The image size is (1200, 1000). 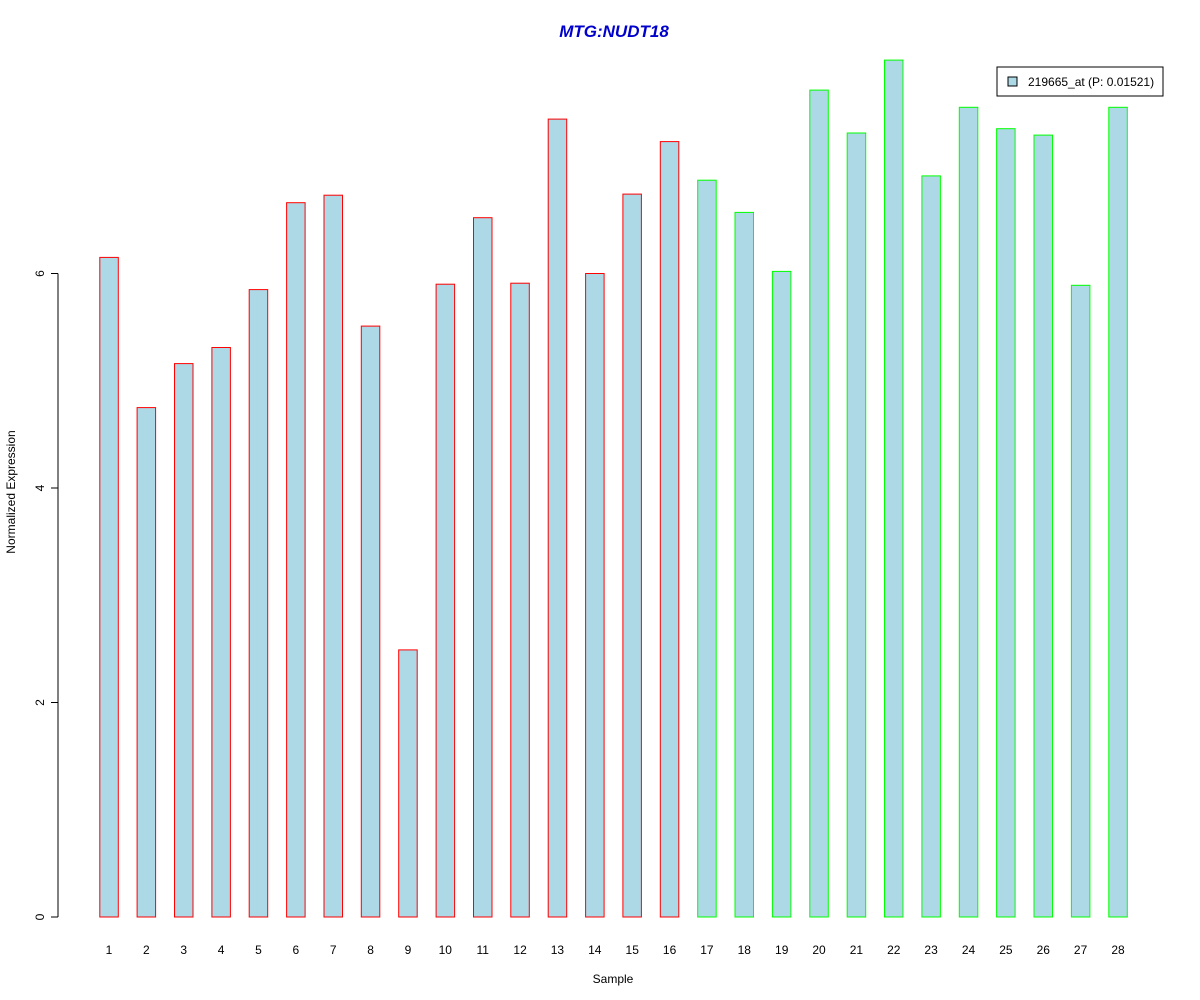 What do you see at coordinates (296, 950) in the screenshot?
I see `x-axis-tick-label: 6` at bounding box center [296, 950].